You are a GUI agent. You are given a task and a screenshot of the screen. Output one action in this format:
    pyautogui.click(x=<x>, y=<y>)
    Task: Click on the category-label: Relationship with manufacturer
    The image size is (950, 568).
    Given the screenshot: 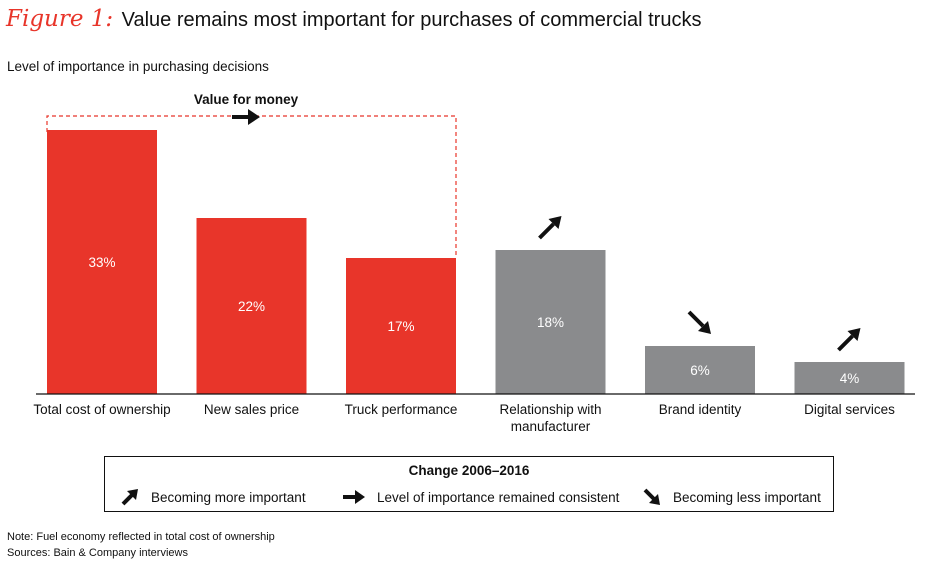 What is the action you would take?
    pyautogui.click(x=550, y=418)
    